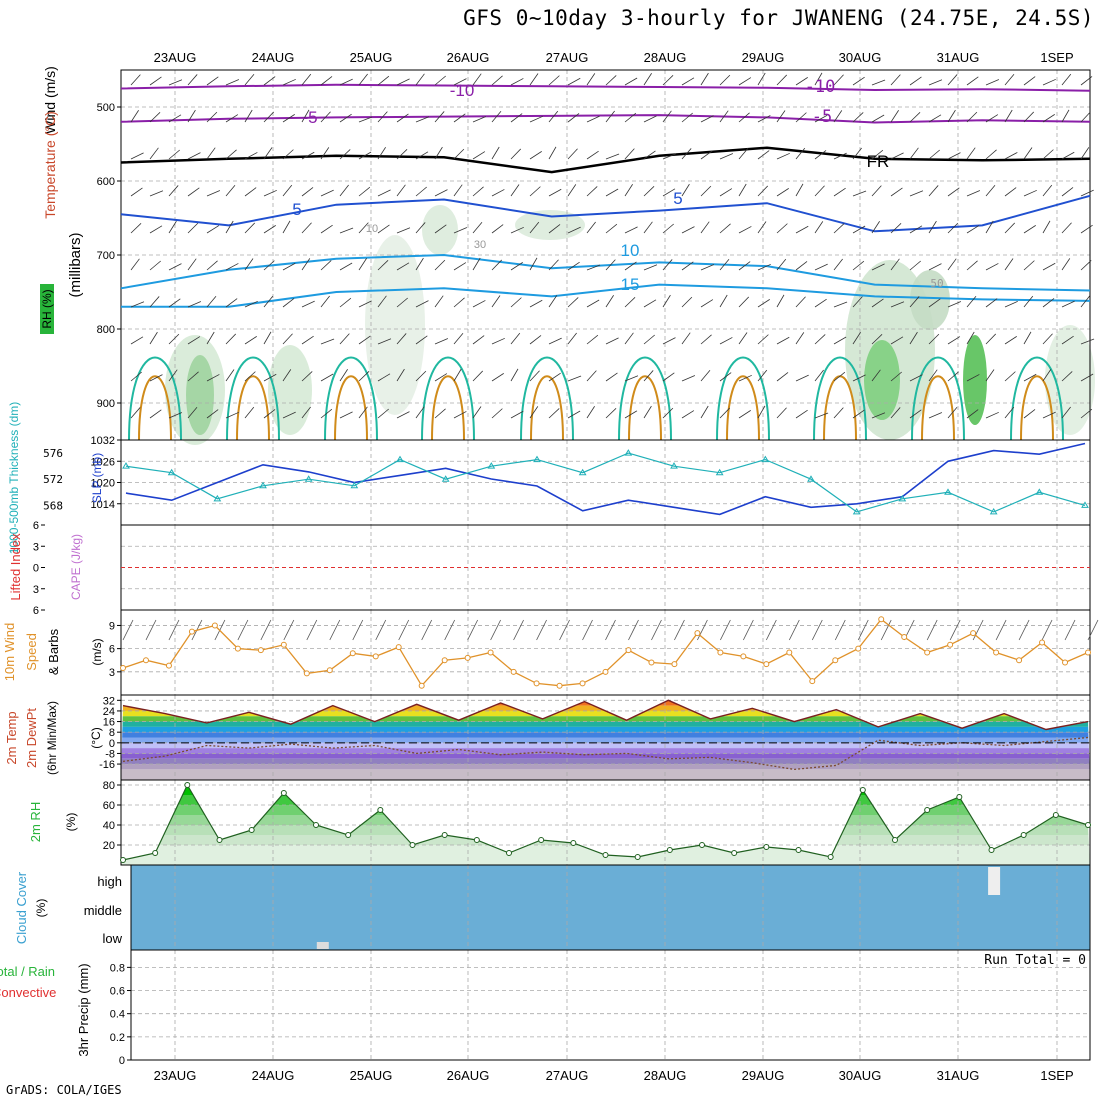 The image size is (1100, 1100). What do you see at coordinates (76, 567) in the screenshot?
I see `cape-label: CAPE (J/kg)` at bounding box center [76, 567].